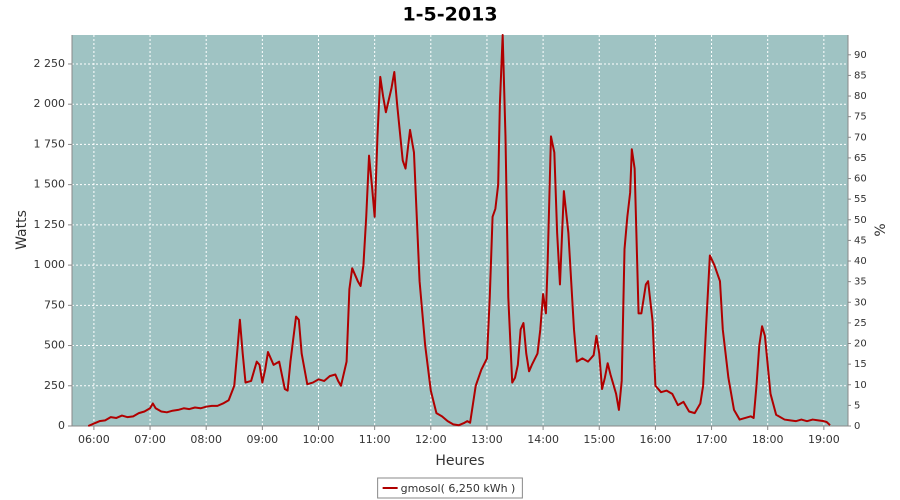 The height and width of the screenshot is (500, 900). I want to click on x-tick-label: 15:00, so click(599, 439).